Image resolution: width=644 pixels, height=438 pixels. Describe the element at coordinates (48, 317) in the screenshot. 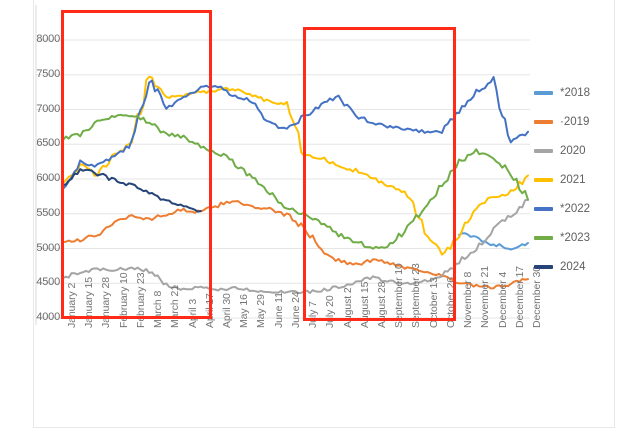

I see `y-axis-tick-label: 4000` at that location.